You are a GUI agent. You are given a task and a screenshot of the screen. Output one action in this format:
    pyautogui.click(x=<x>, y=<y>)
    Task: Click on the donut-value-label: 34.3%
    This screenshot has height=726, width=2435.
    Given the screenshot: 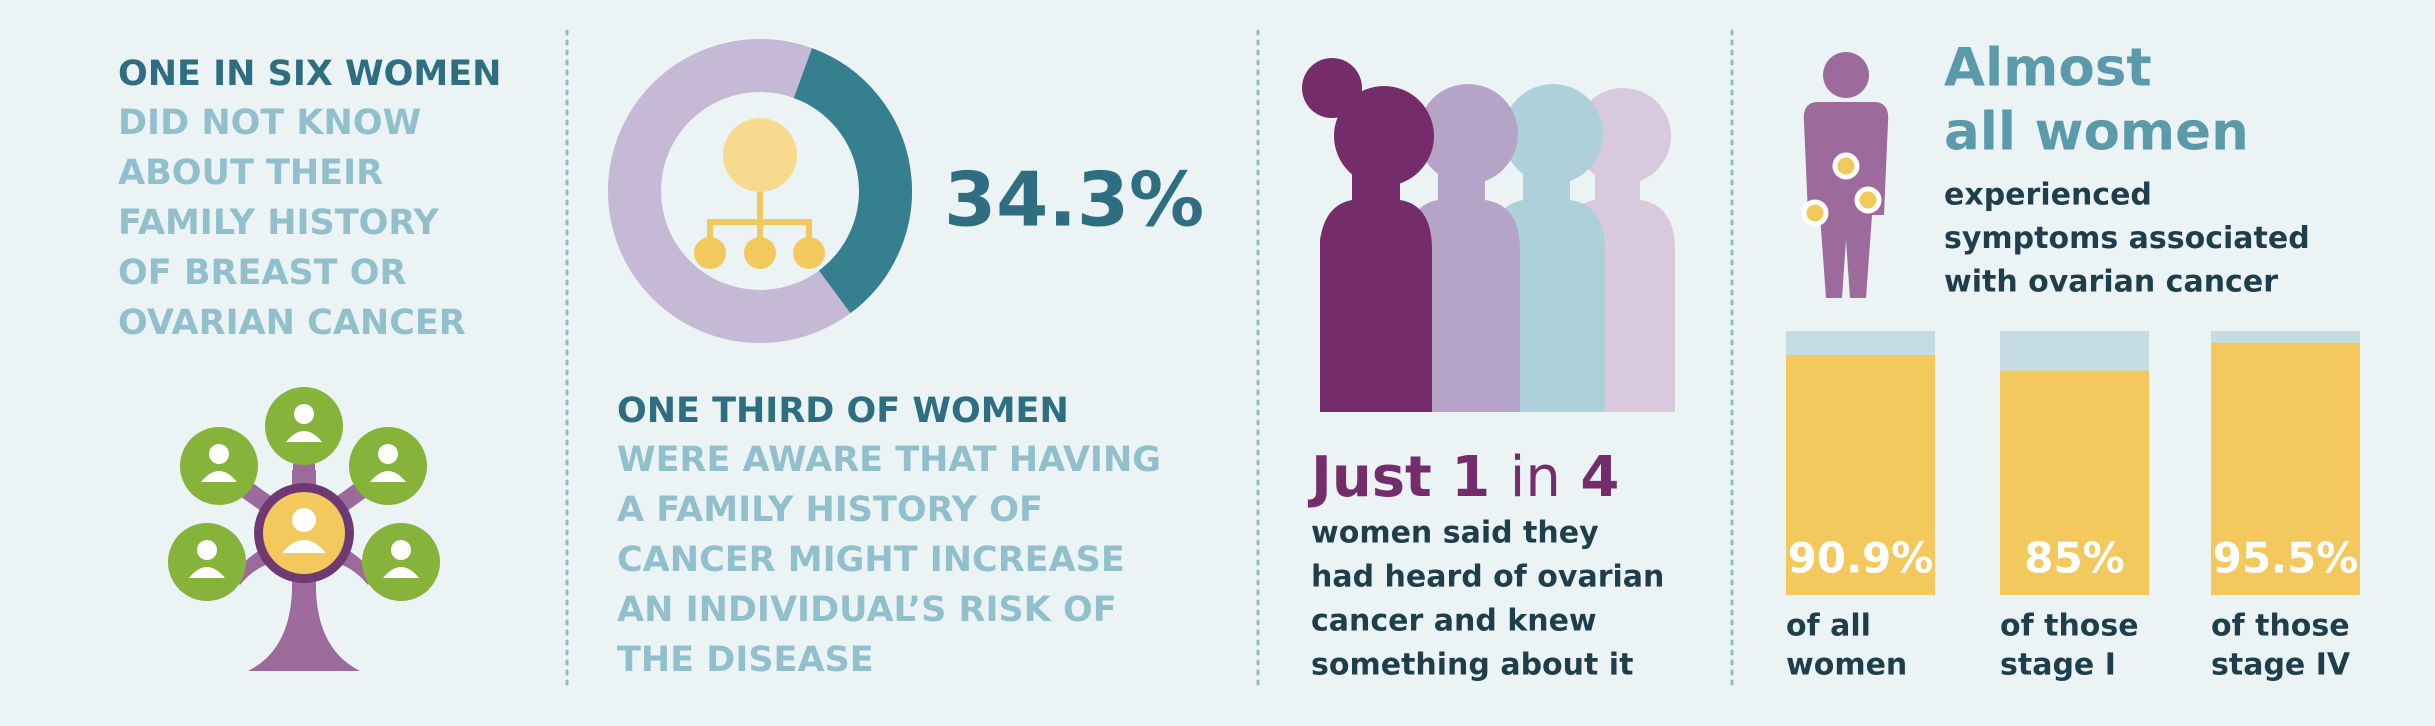 What is the action you would take?
    pyautogui.click(x=1074, y=200)
    